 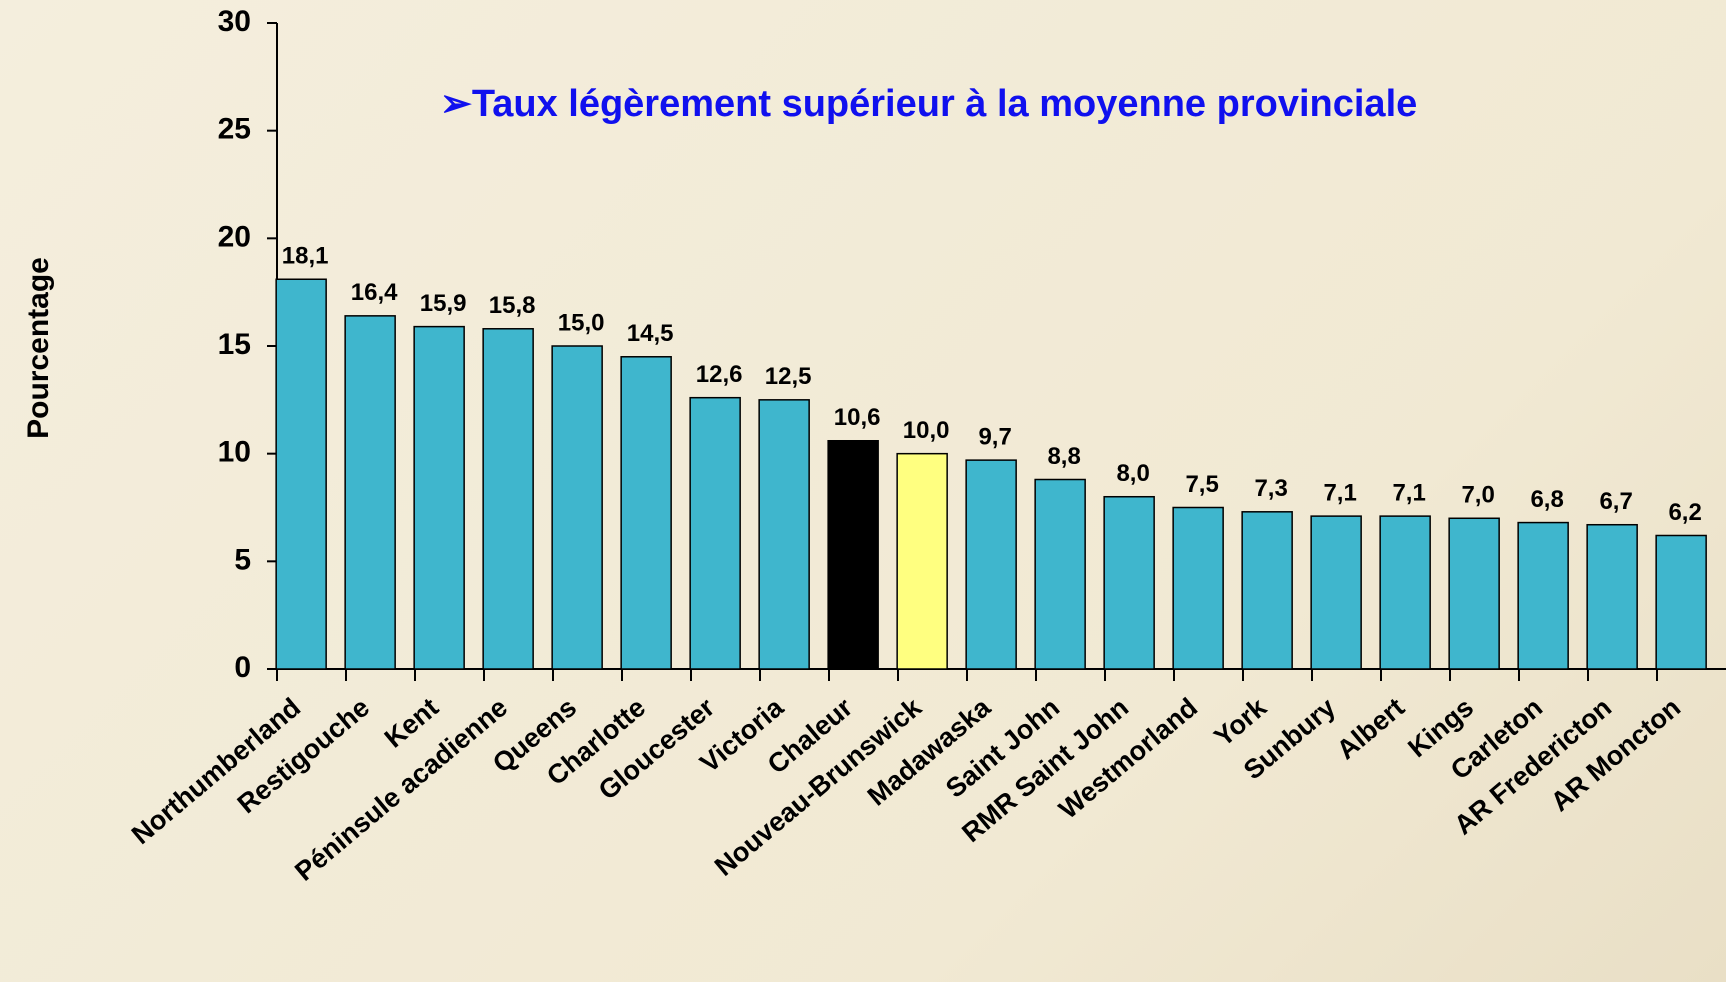 What do you see at coordinates (1370, 728) in the screenshot?
I see `x-tick-label: Albert` at bounding box center [1370, 728].